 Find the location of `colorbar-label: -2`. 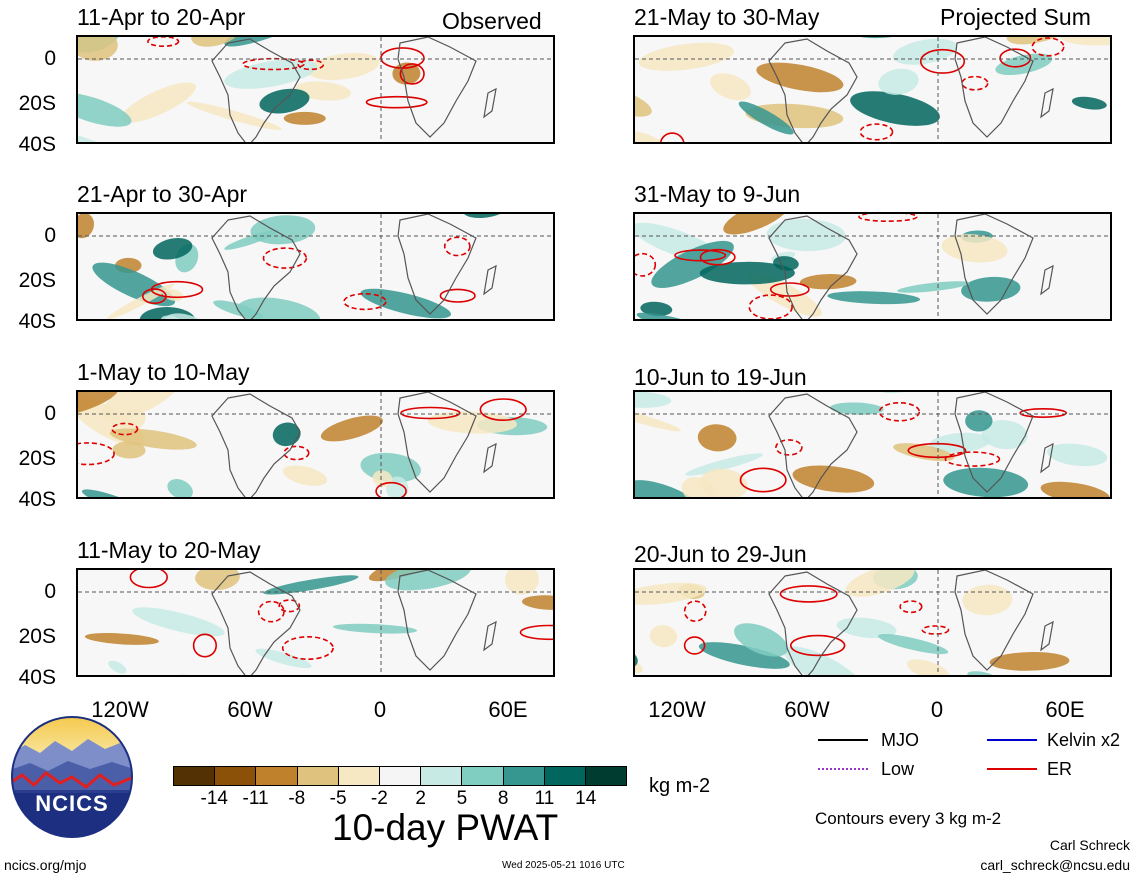

colorbar-label: -2 is located at coordinates (379, 798).